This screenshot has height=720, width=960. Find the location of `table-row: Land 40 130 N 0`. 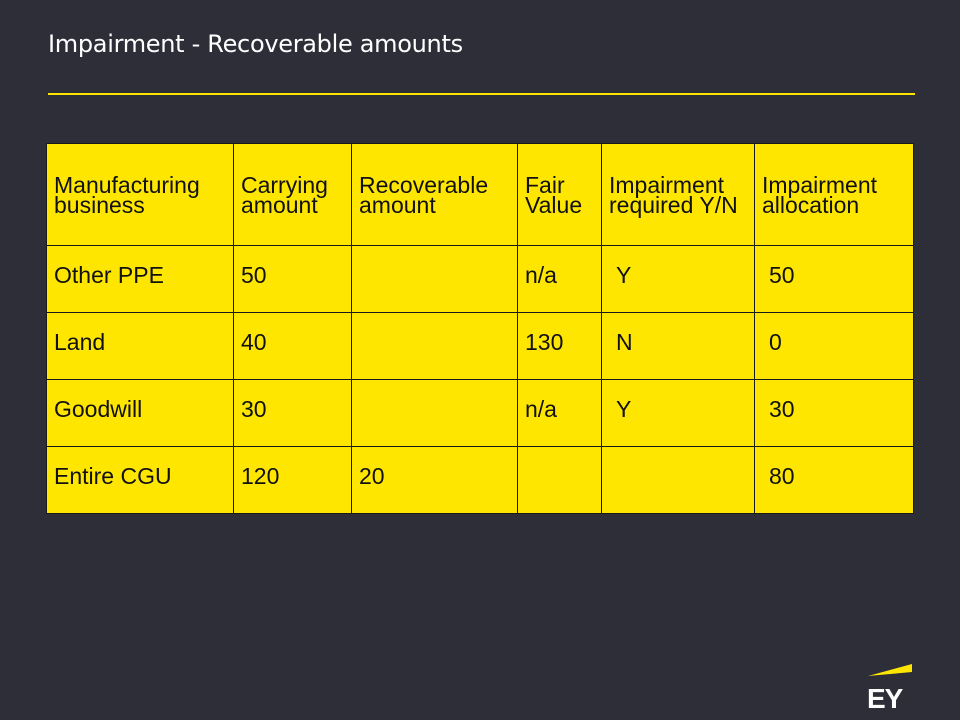

table-row: Land 40 130 N 0 is located at coordinates (480, 346).